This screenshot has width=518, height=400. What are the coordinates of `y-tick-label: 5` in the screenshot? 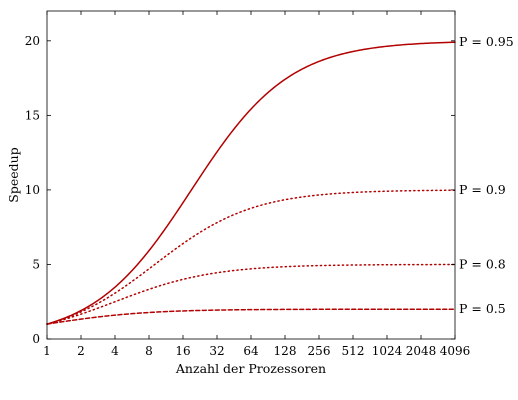 It's located at (36, 264).